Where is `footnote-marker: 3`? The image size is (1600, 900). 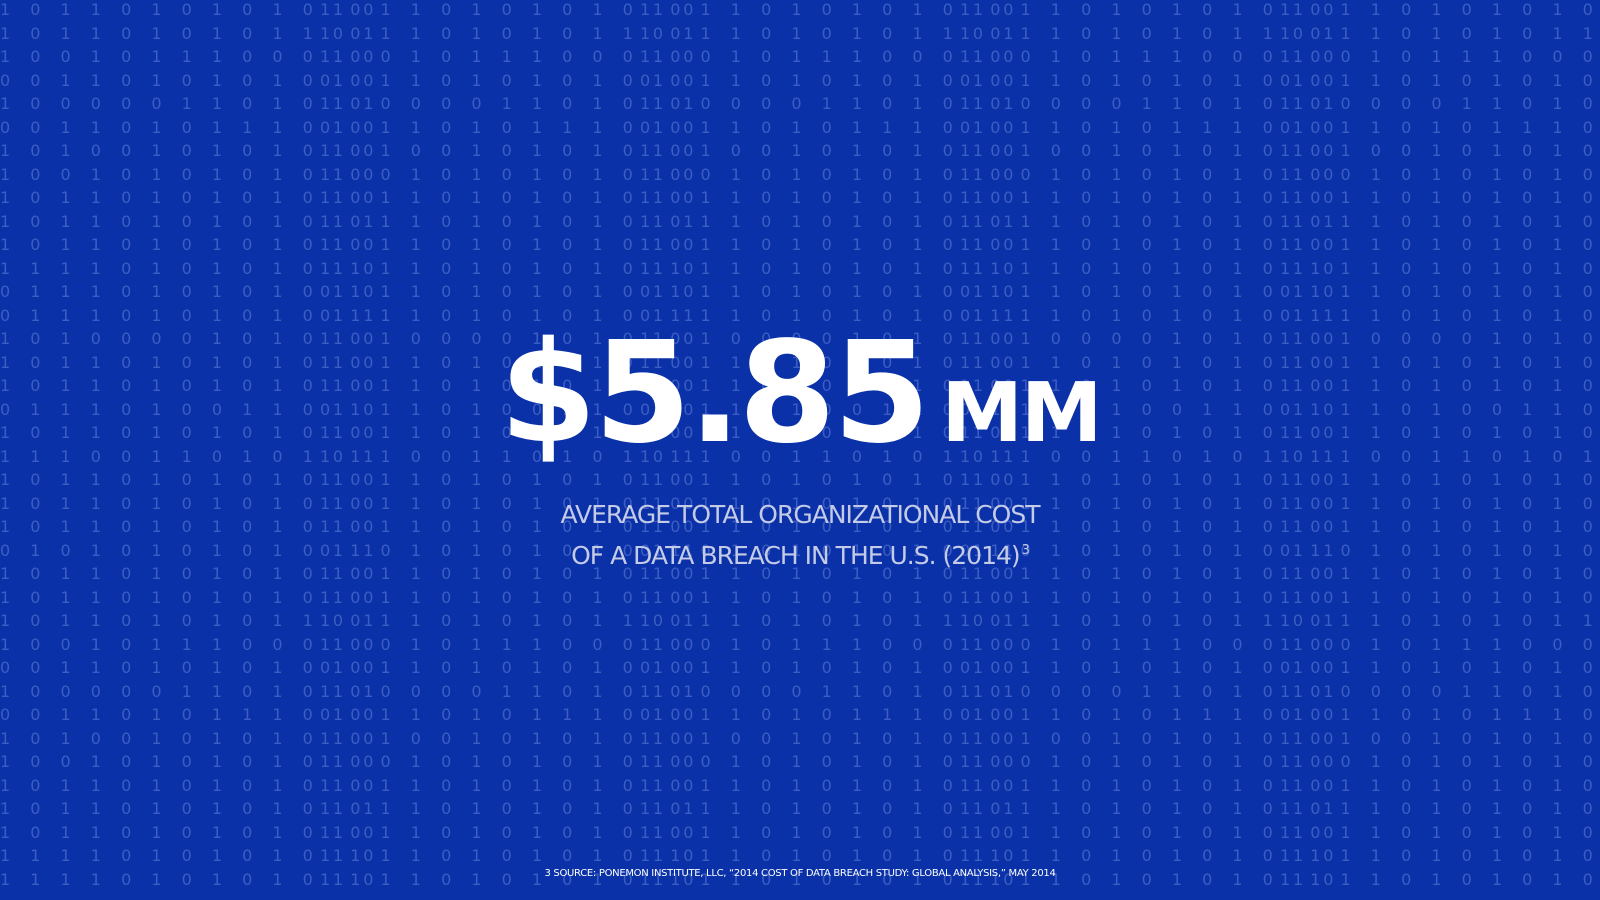
footnote-marker: 3 is located at coordinates (1025, 550).